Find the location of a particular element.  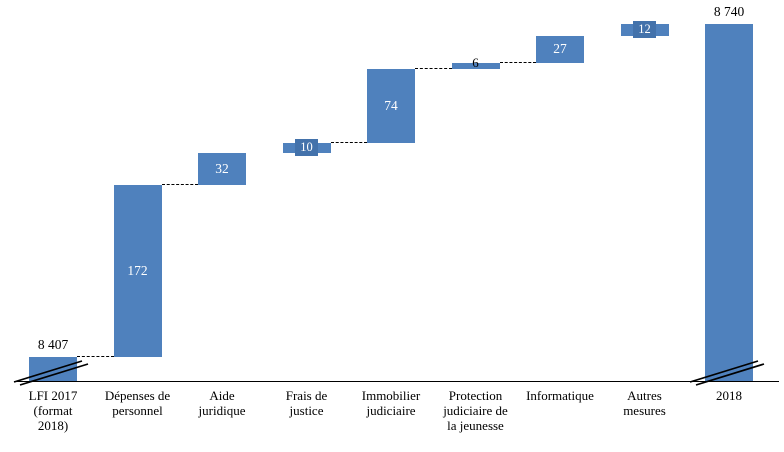

category-label-aide-juridique: Aide juridique is located at coordinates (222, 403).